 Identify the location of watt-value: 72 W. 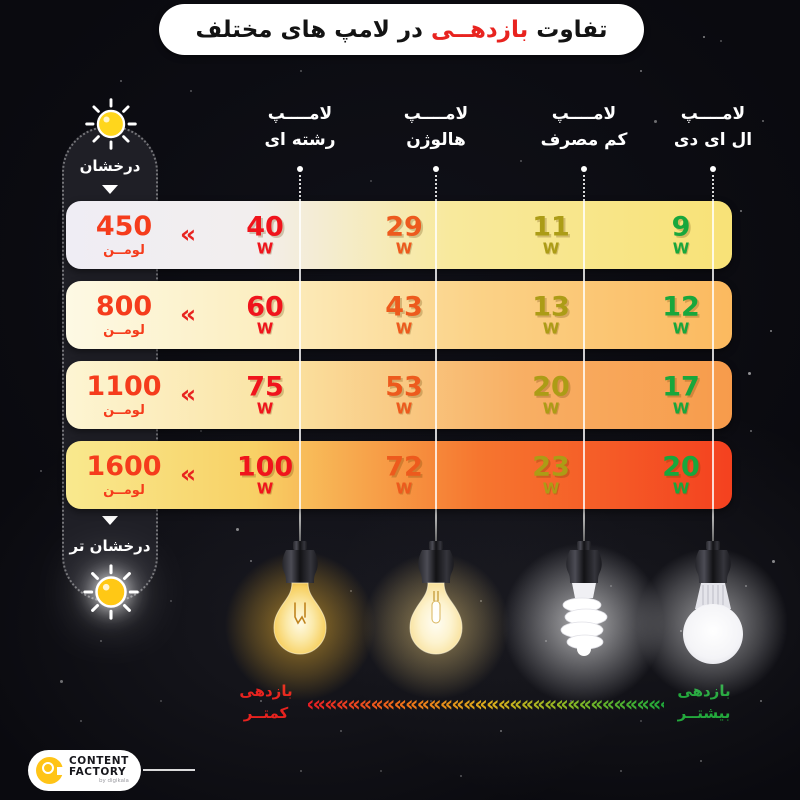
(404, 474).